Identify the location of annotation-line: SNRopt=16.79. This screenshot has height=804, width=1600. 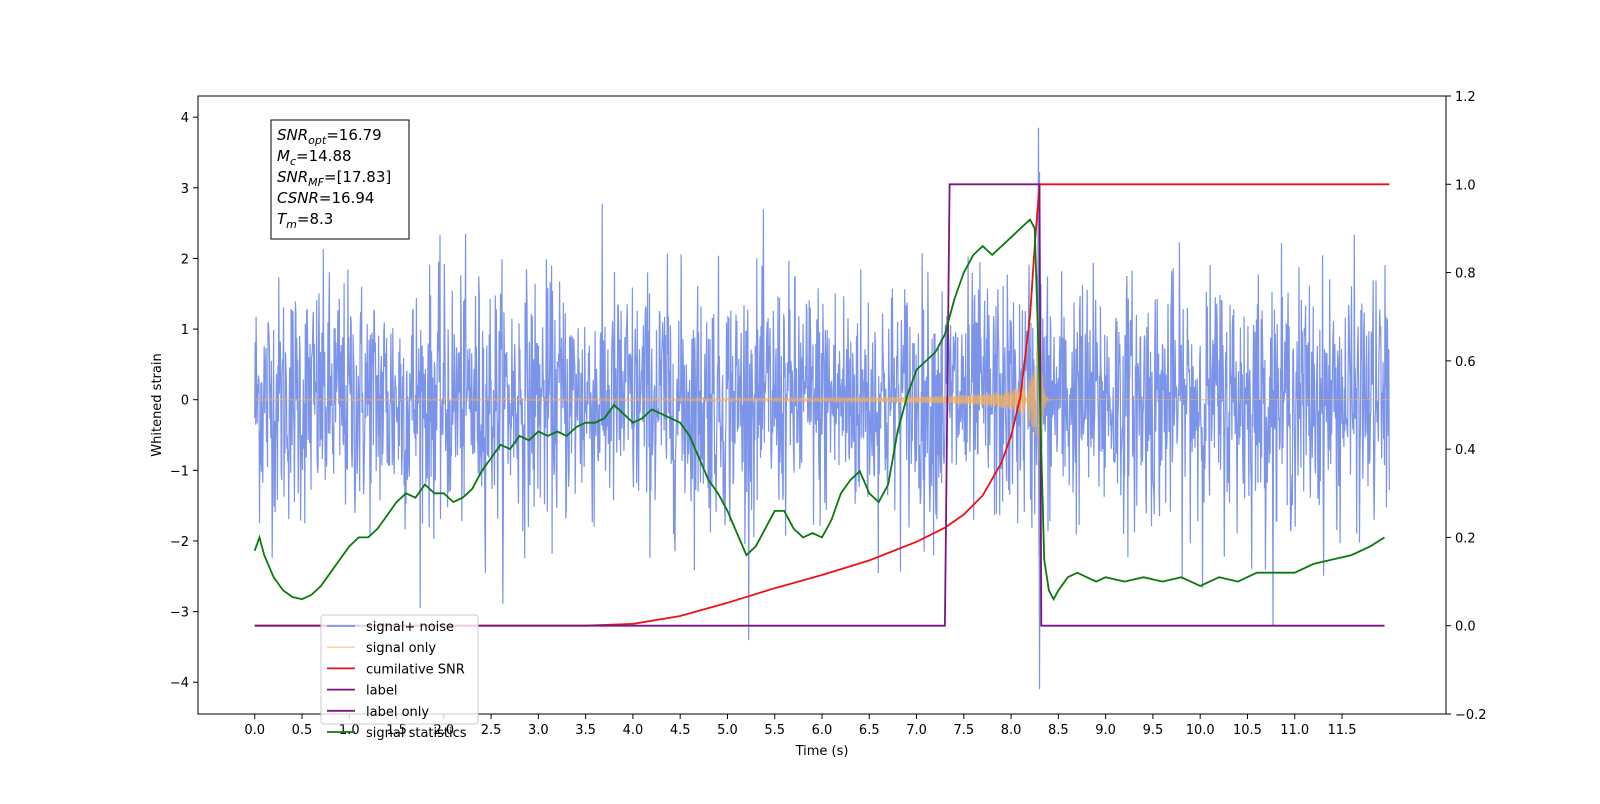
(329, 136).